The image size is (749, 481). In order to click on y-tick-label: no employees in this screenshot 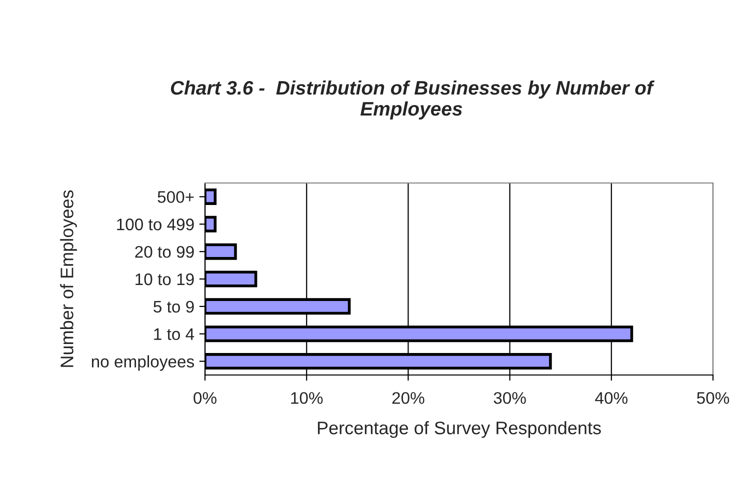, I will do `click(143, 363)`.